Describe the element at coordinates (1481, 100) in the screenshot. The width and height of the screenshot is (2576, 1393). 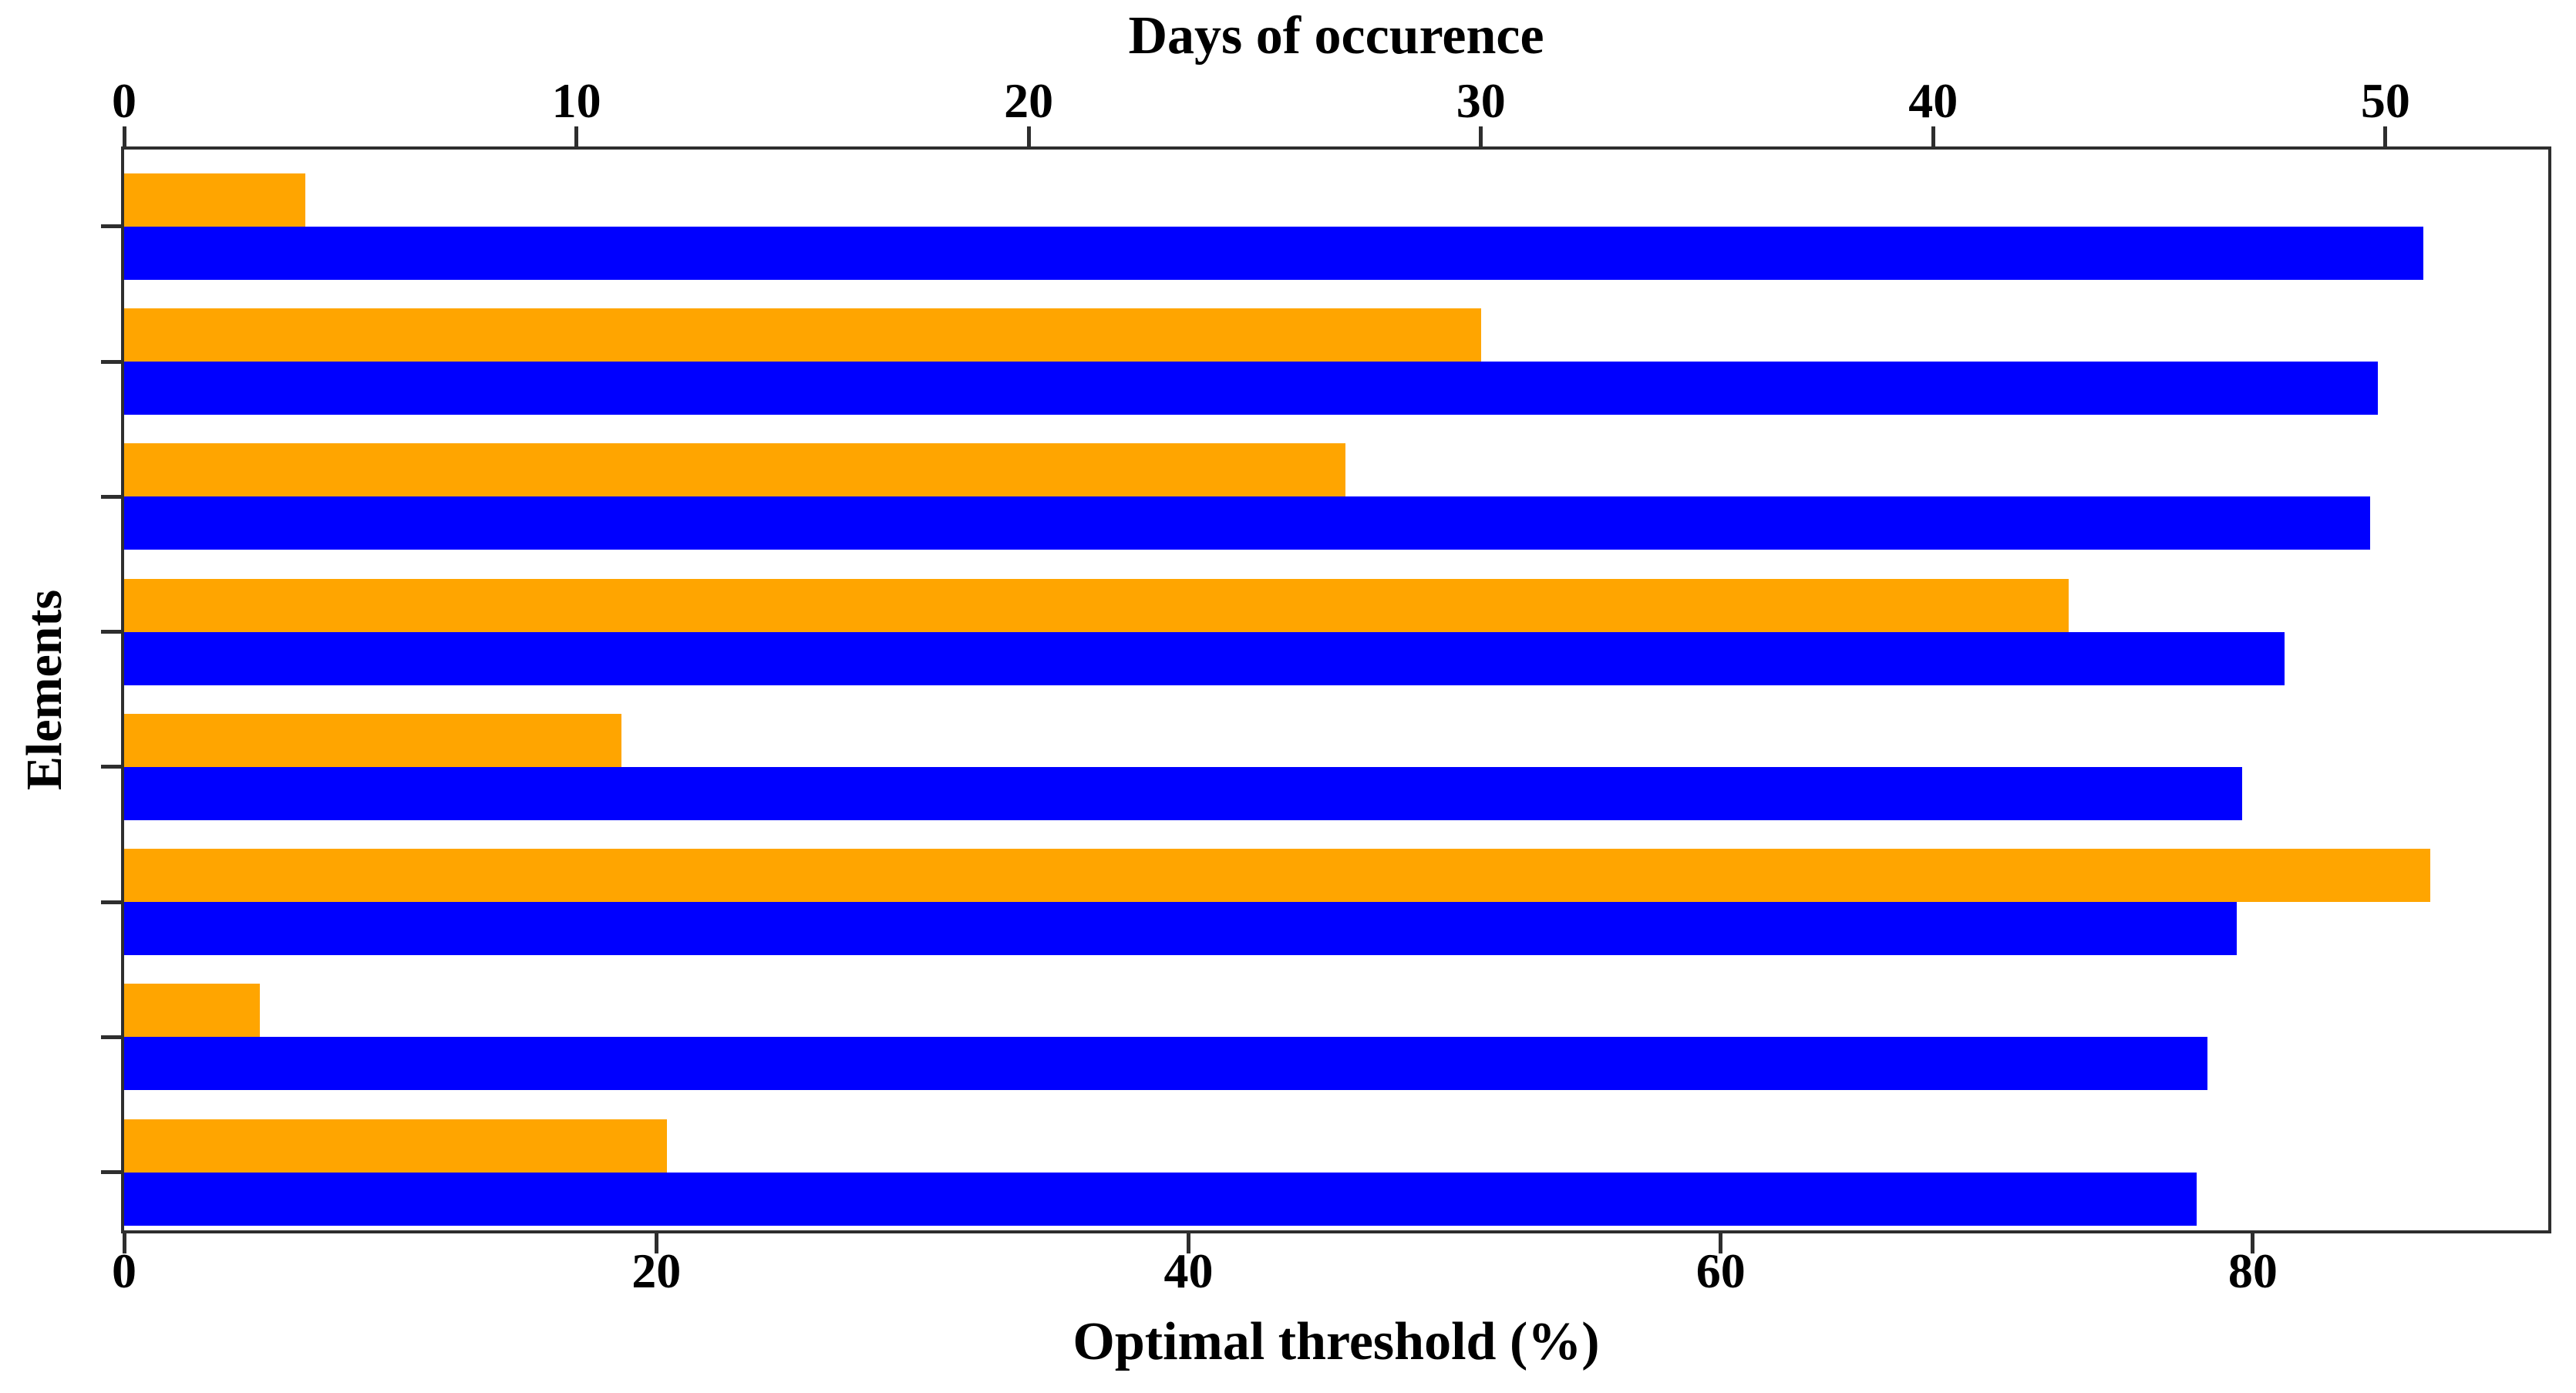
I see `top-tick-label: 30` at that location.